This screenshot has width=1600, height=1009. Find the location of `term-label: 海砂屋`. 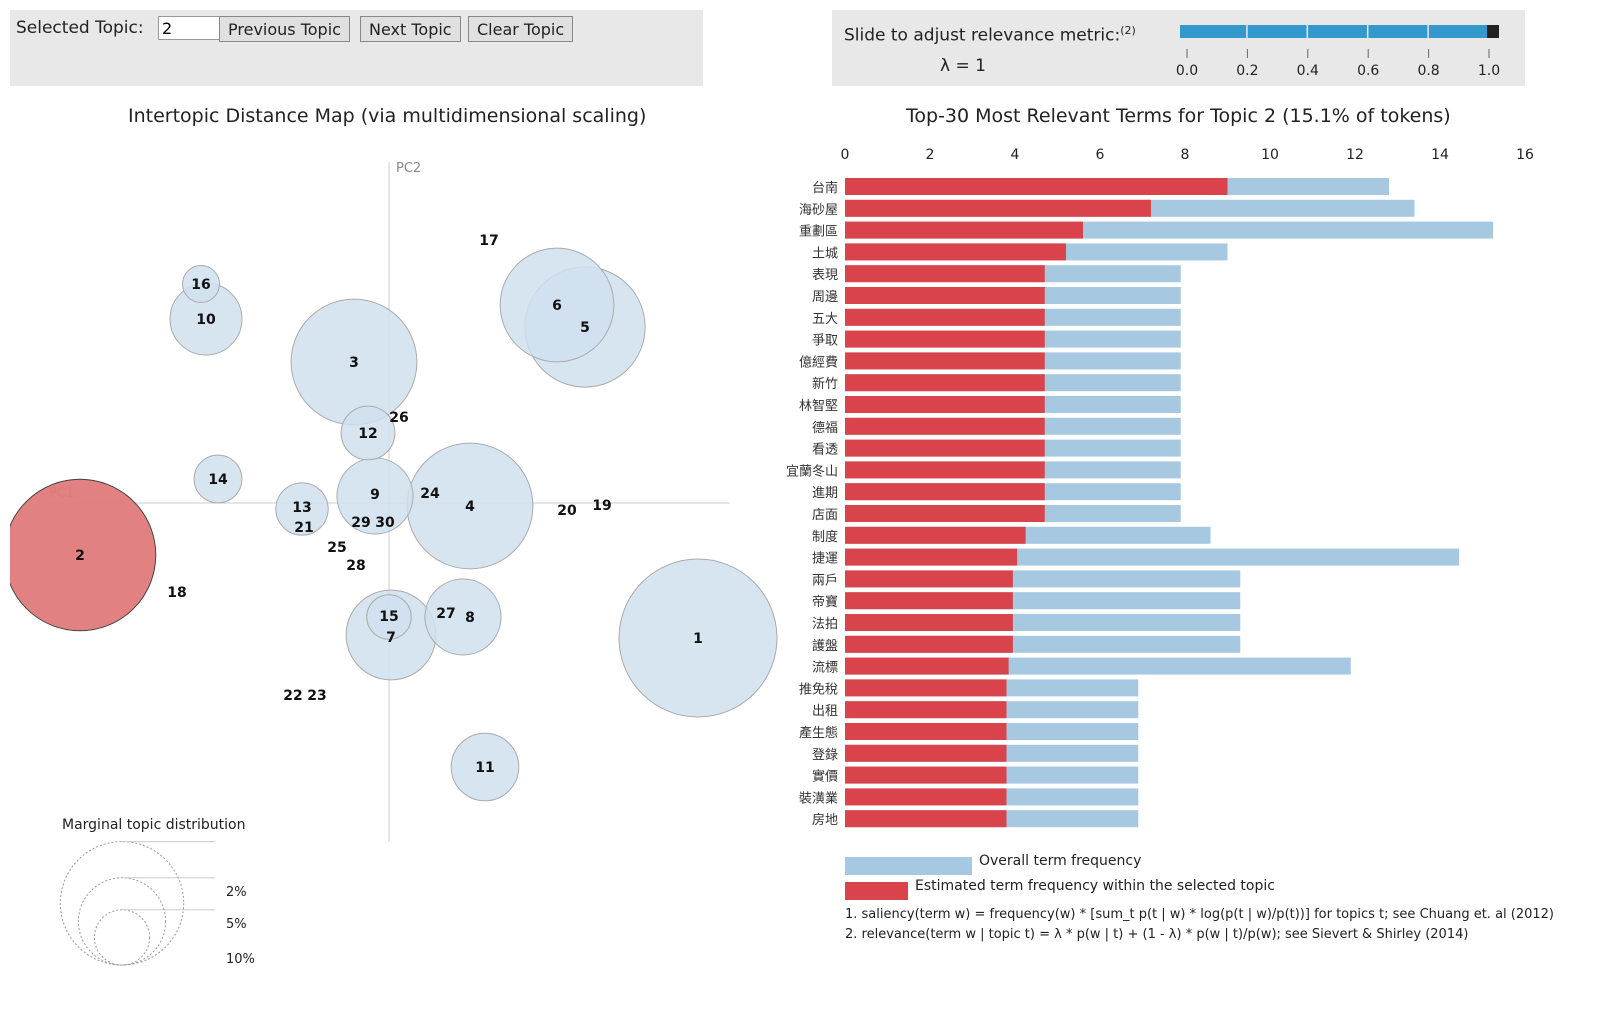

term-label: 海砂屋 is located at coordinates (818, 210).